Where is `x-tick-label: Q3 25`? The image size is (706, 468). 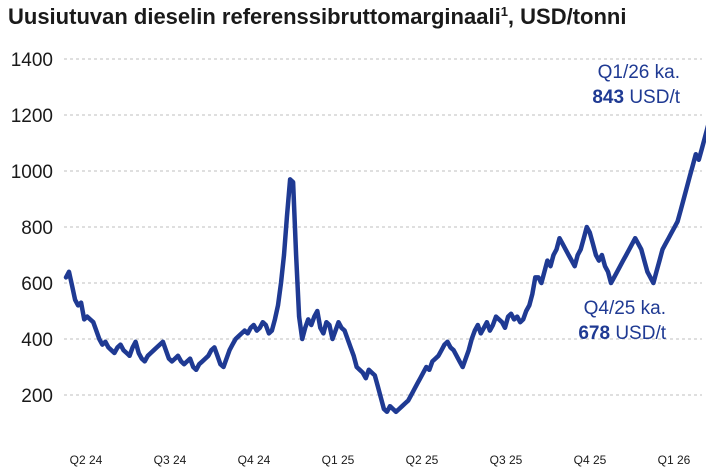
x-tick-label: Q3 25 is located at coordinates (506, 460).